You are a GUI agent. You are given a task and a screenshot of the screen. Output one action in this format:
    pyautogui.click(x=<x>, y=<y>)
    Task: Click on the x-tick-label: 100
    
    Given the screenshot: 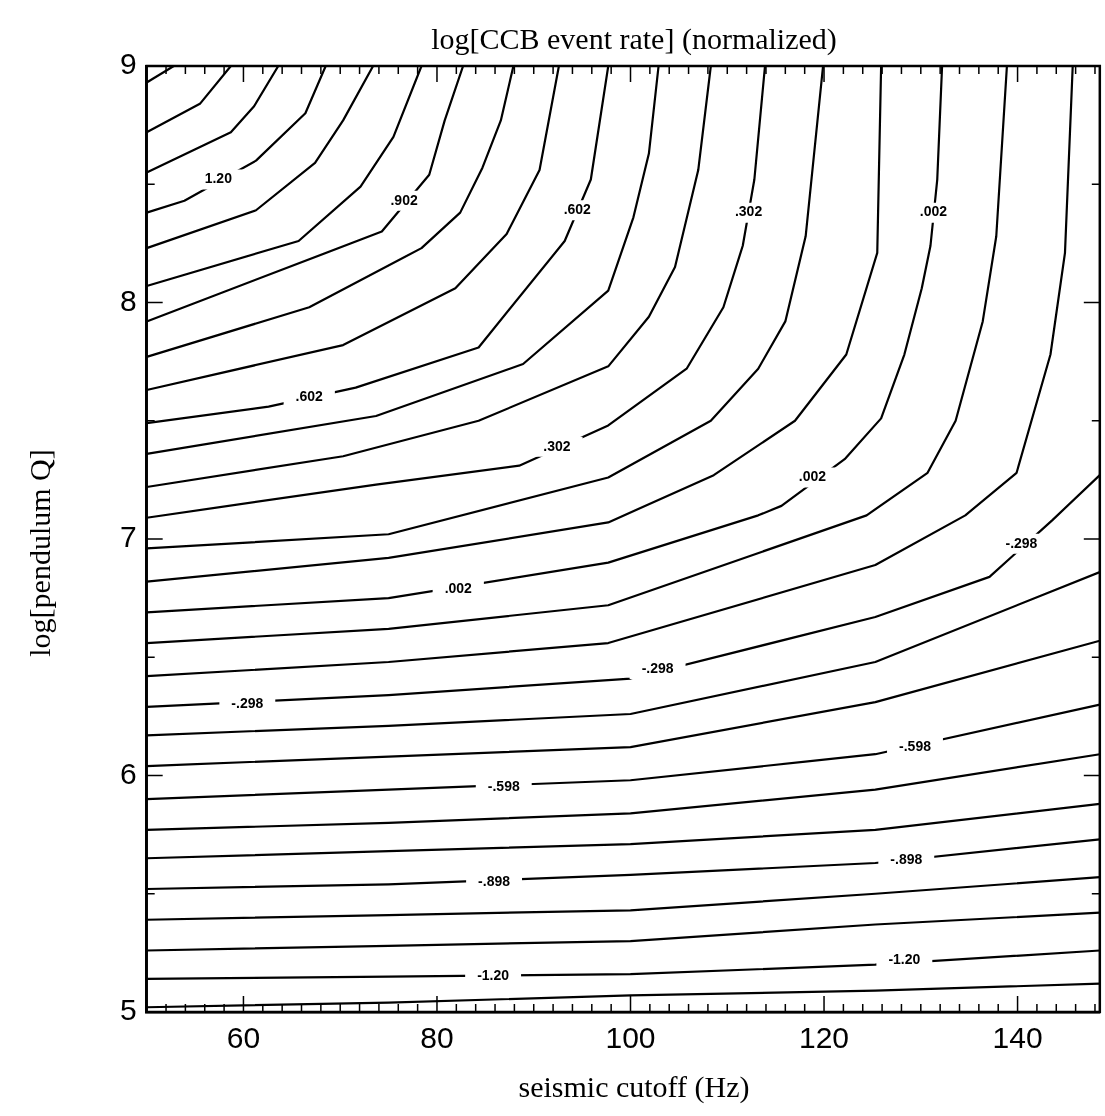 What is the action you would take?
    pyautogui.click(x=630, y=1038)
    